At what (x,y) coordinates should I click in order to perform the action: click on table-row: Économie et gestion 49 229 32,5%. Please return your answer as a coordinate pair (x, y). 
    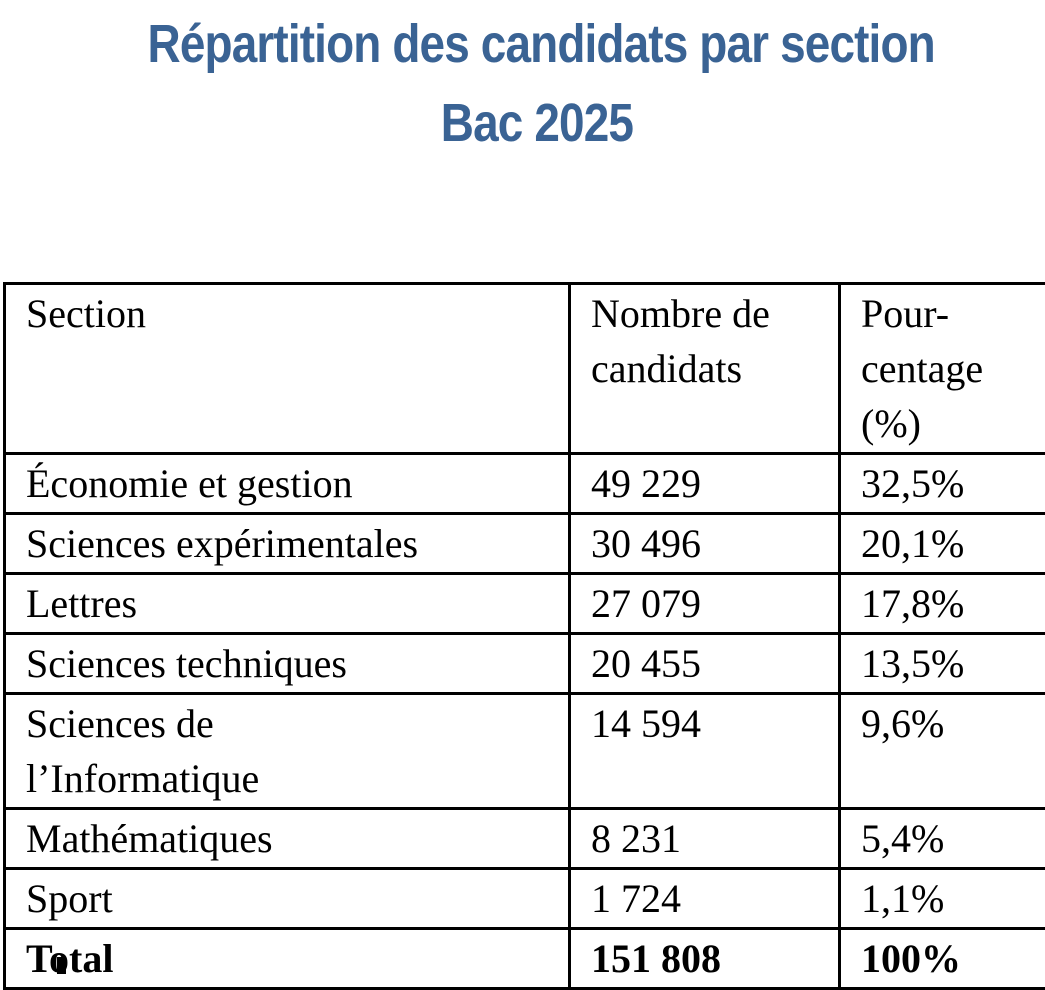
    Looking at the image, I should click on (525, 484).